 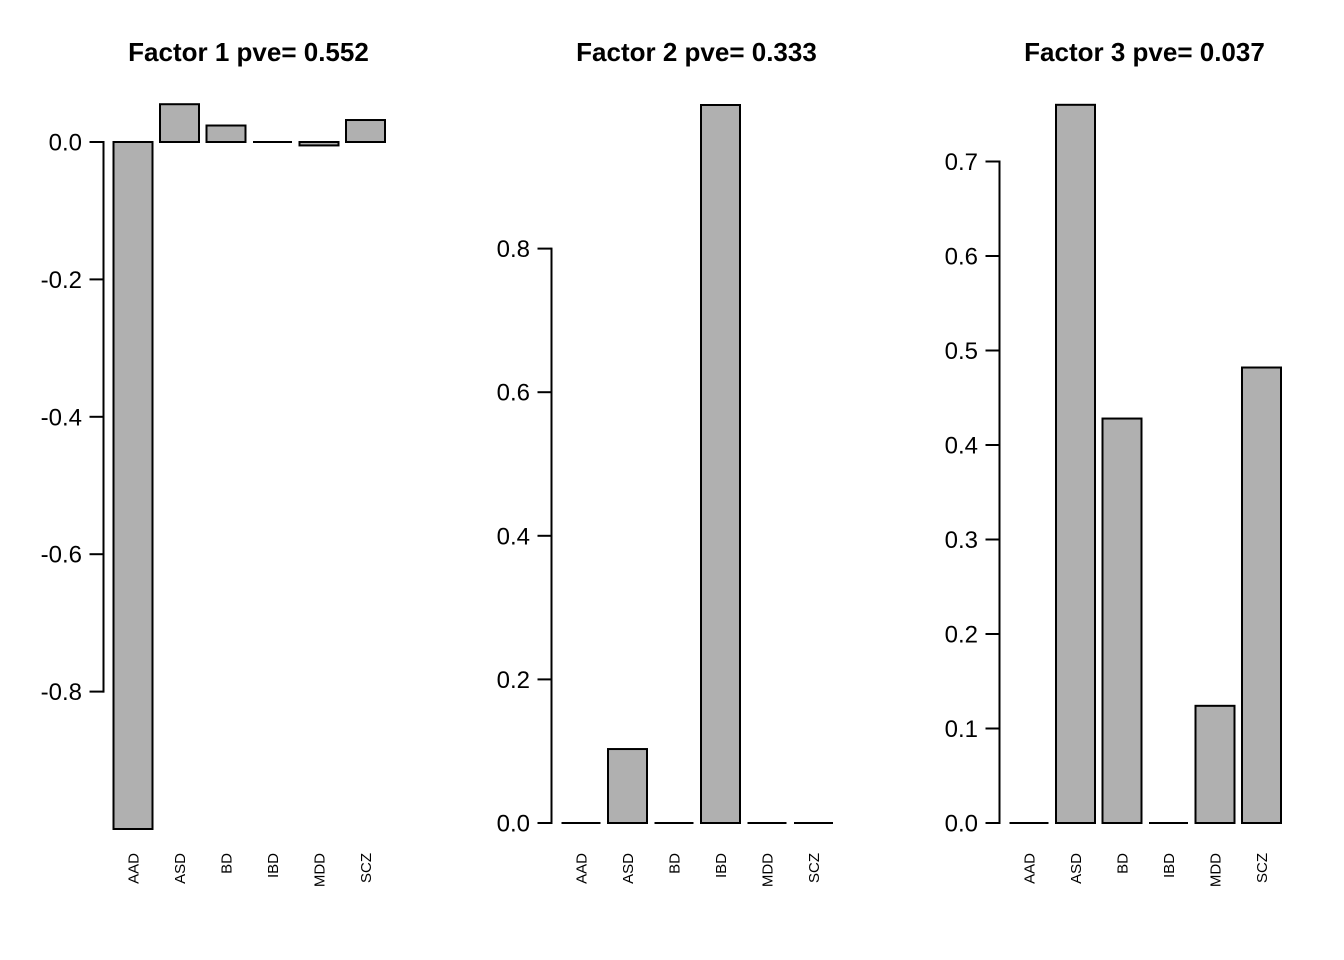 What do you see at coordinates (61, 555) in the screenshot?
I see `y-tick-label--0.6: -0.6` at bounding box center [61, 555].